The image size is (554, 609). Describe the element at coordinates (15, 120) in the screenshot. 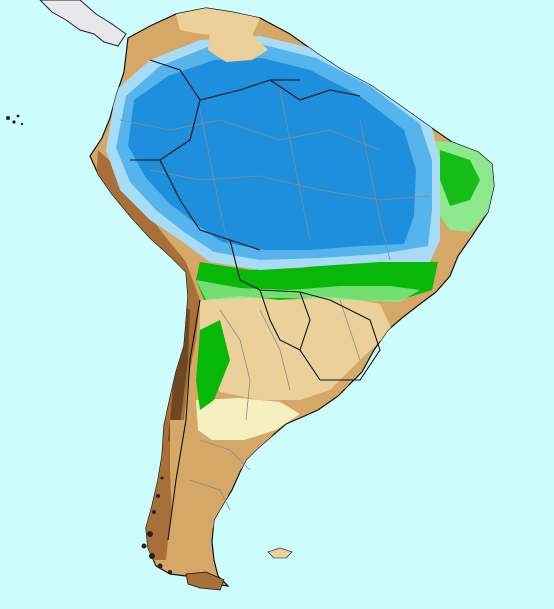

I see `galapagos-islands` at that location.